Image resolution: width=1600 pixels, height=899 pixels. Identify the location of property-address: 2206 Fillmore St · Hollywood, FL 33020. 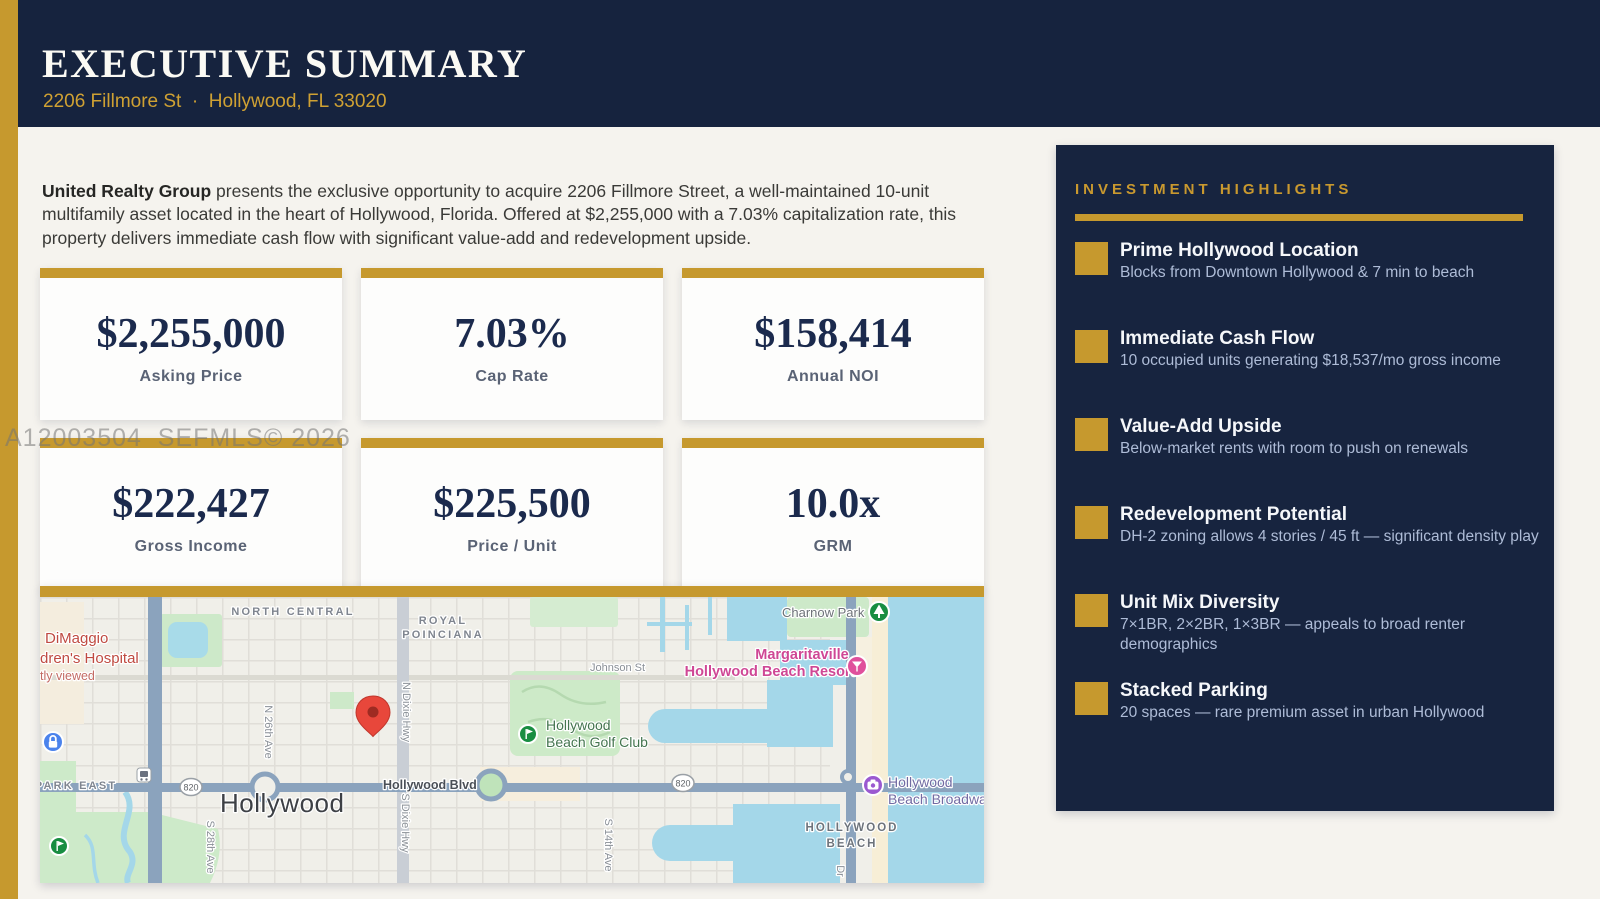
(215, 101).